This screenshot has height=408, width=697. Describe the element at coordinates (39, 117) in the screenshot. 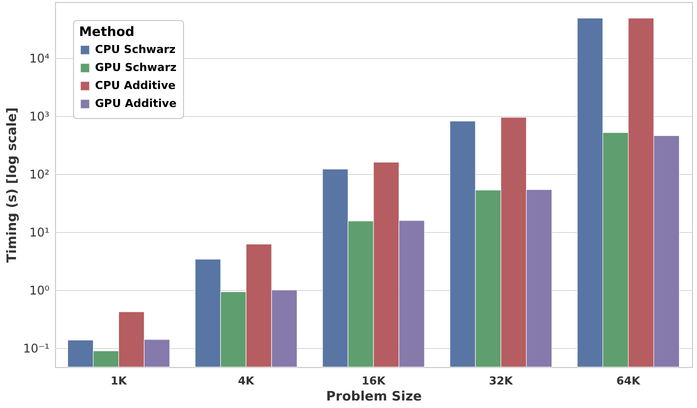

I see `y-tick-label: 10³` at that location.